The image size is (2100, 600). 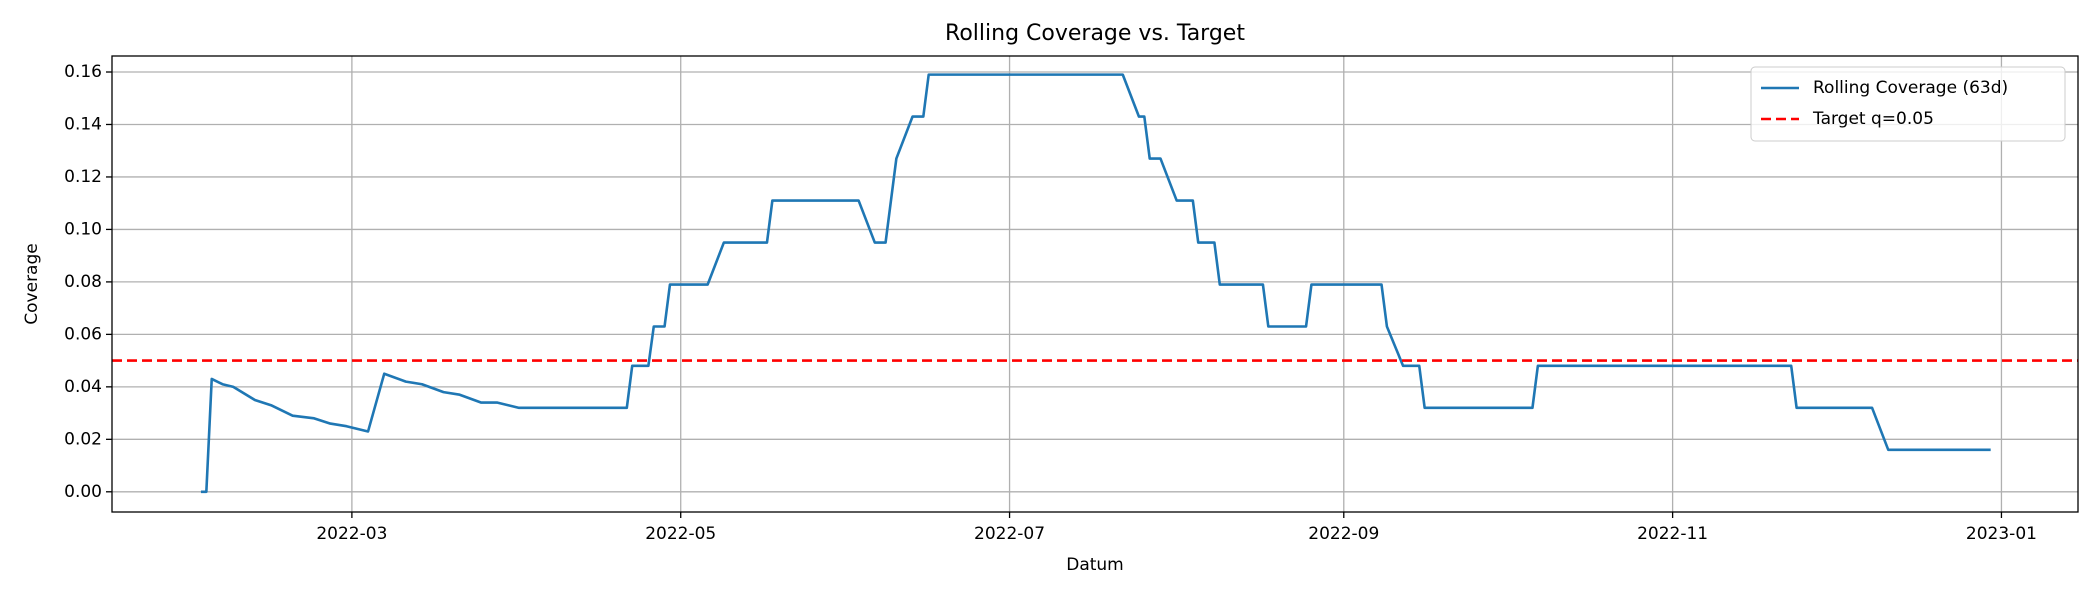 What do you see at coordinates (83, 177) in the screenshot?
I see `y-tick-label: 0.12` at bounding box center [83, 177].